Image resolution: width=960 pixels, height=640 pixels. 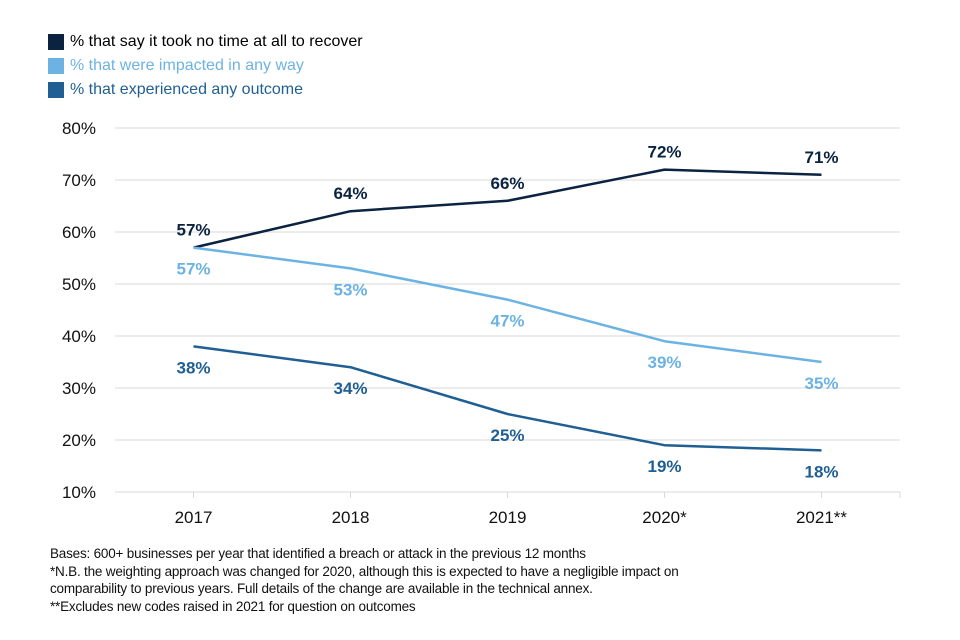 What do you see at coordinates (79, 440) in the screenshot?
I see `y-tick-label: 20%` at bounding box center [79, 440].